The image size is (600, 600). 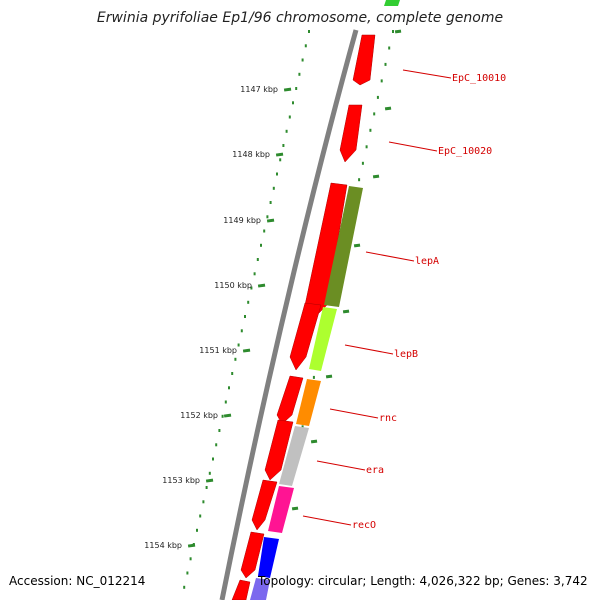 I want to click on gene-label: EpC_10020, so click(x=465, y=151).